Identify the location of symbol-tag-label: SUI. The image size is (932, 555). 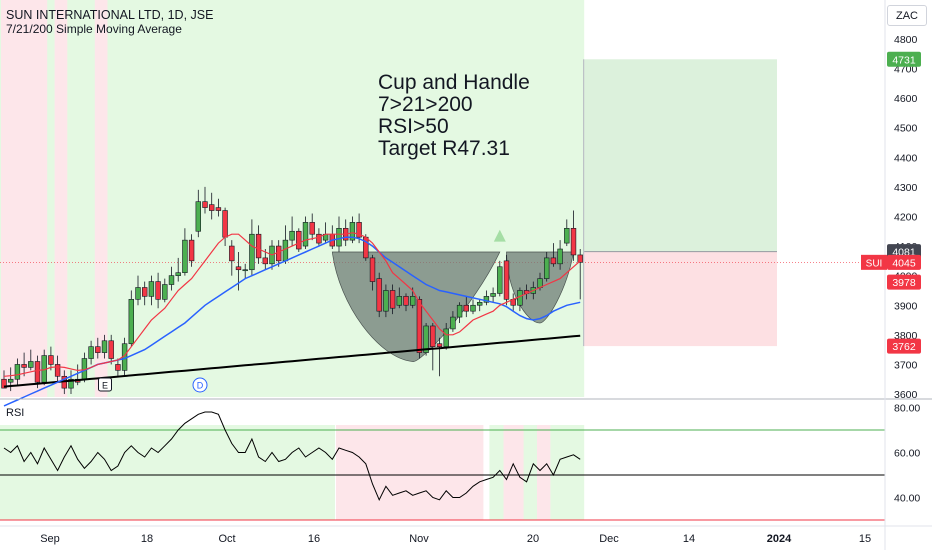
(874, 263).